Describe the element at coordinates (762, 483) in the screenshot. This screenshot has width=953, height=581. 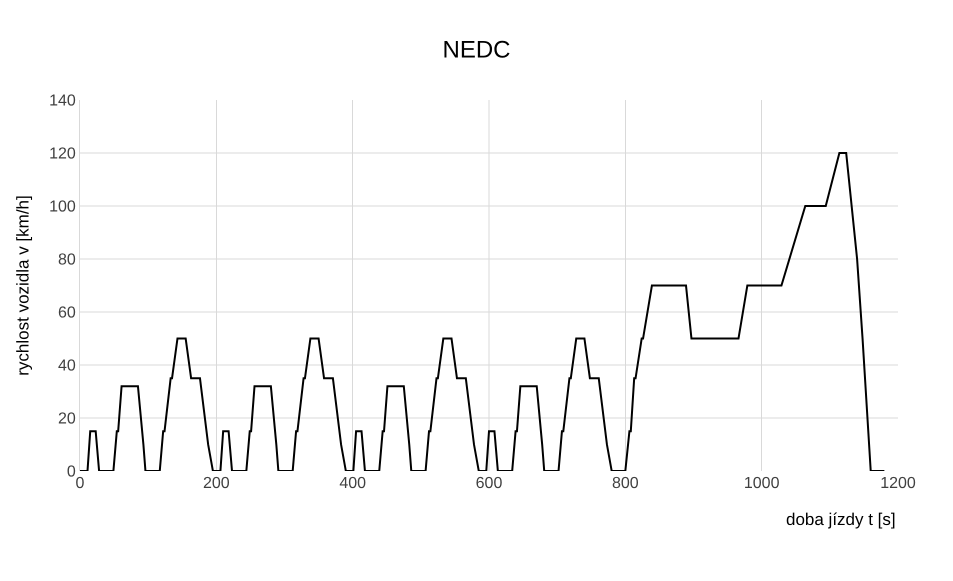
I see `x-tick-label: 1000` at that location.